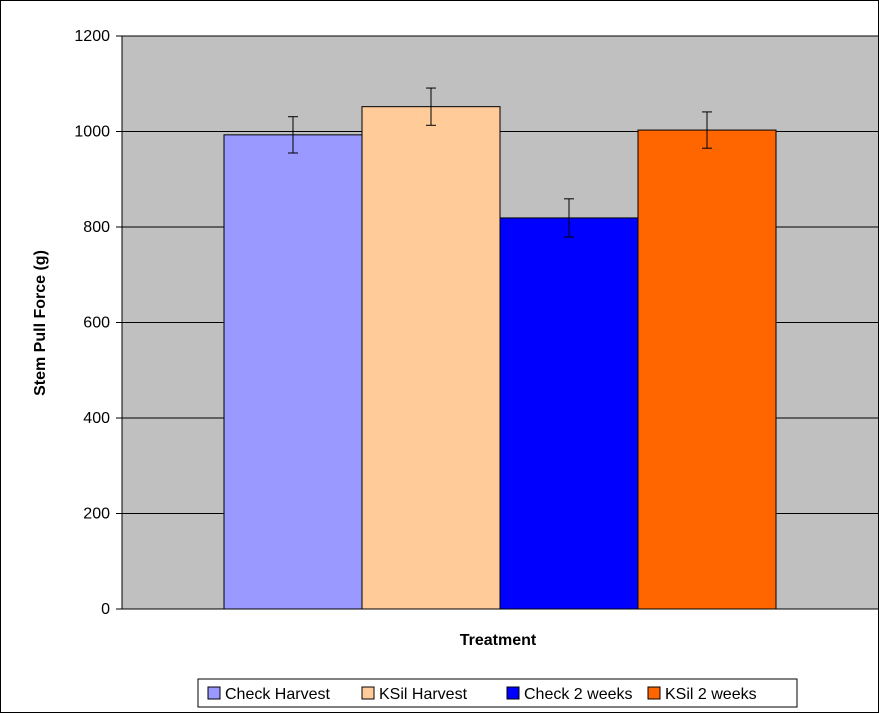  Describe the element at coordinates (40, 323) in the screenshot. I see `y-axis-title: Stem Pull Force (g)` at that location.